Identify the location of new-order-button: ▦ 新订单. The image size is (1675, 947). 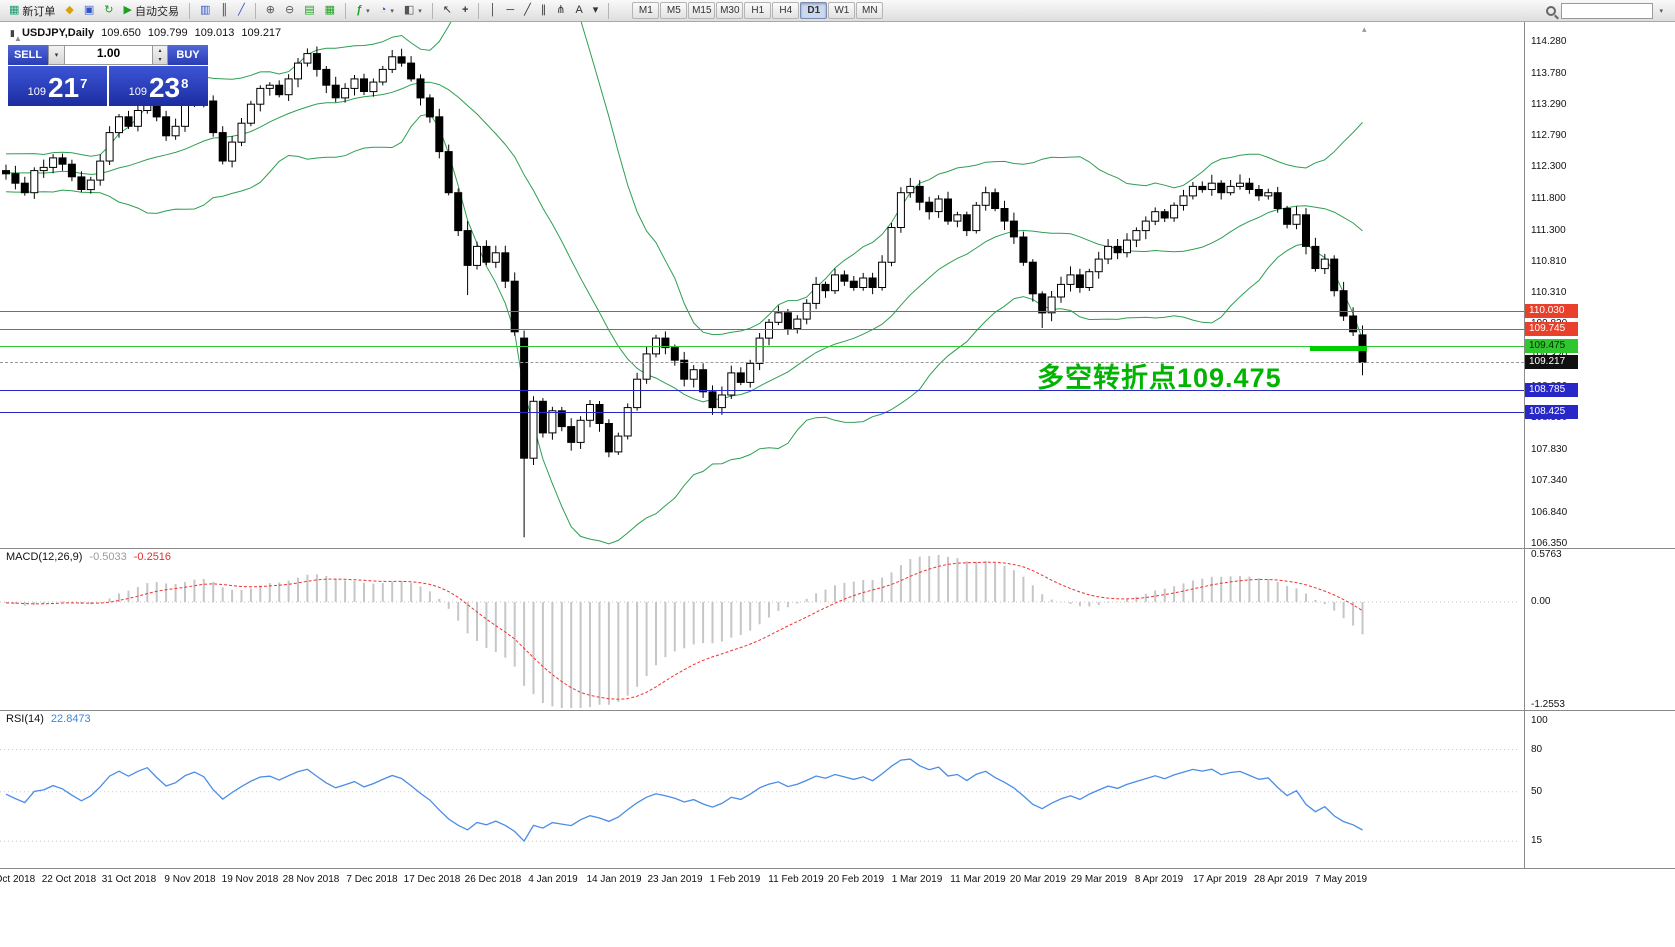
(32, 11).